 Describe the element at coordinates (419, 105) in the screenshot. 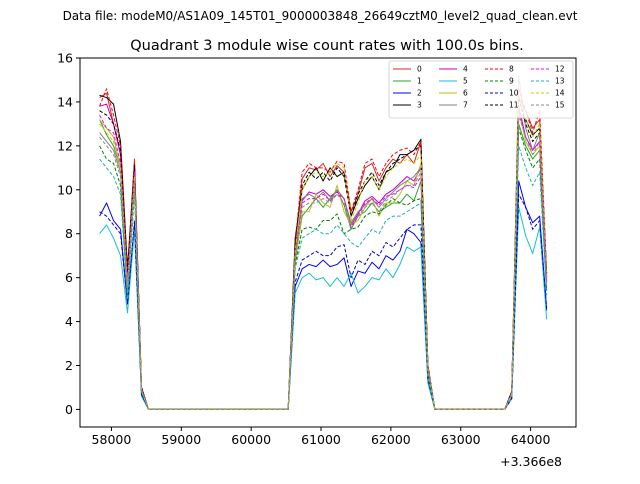

I see `legend-label-3: 3` at that location.